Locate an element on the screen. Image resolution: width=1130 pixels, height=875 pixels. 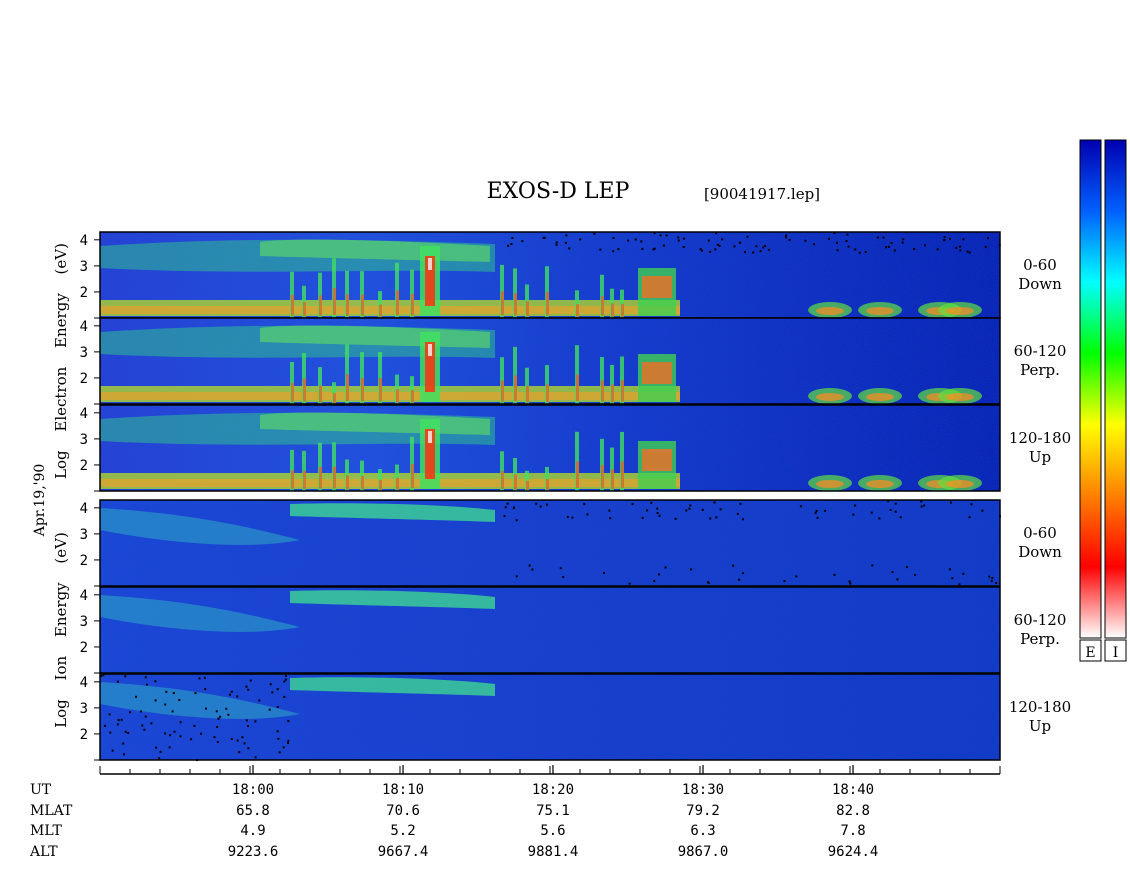
spectrogram-panel is located at coordinates (550, 717).